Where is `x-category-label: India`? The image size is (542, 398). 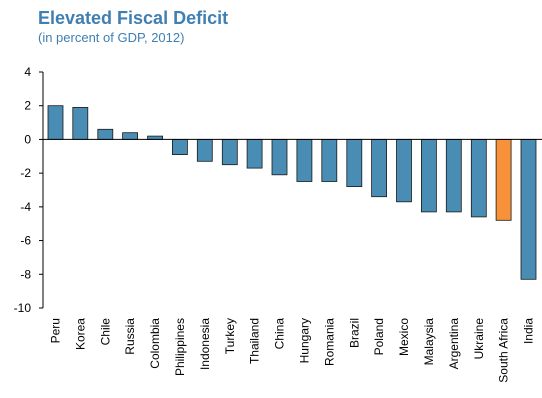
x-category-label: India is located at coordinates (529, 331).